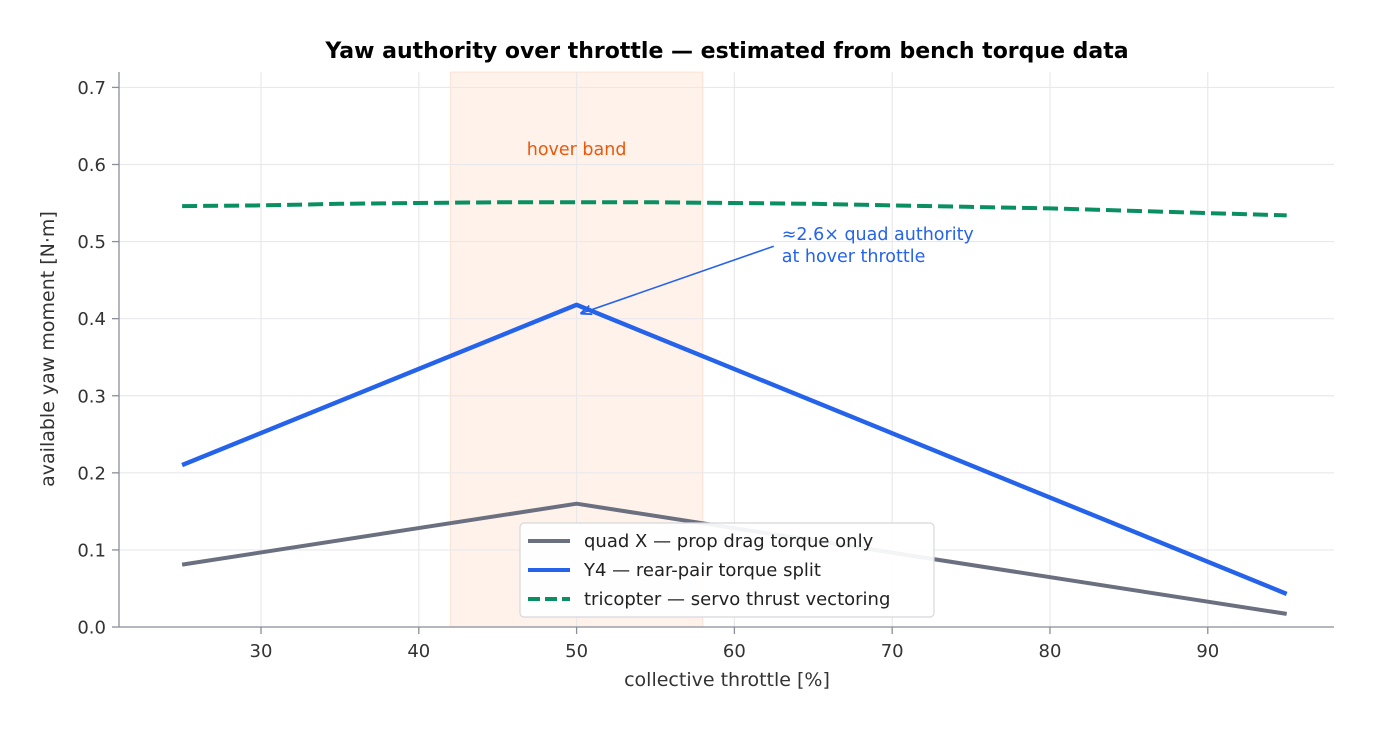  I want to click on legend-box, so click(727, 570).